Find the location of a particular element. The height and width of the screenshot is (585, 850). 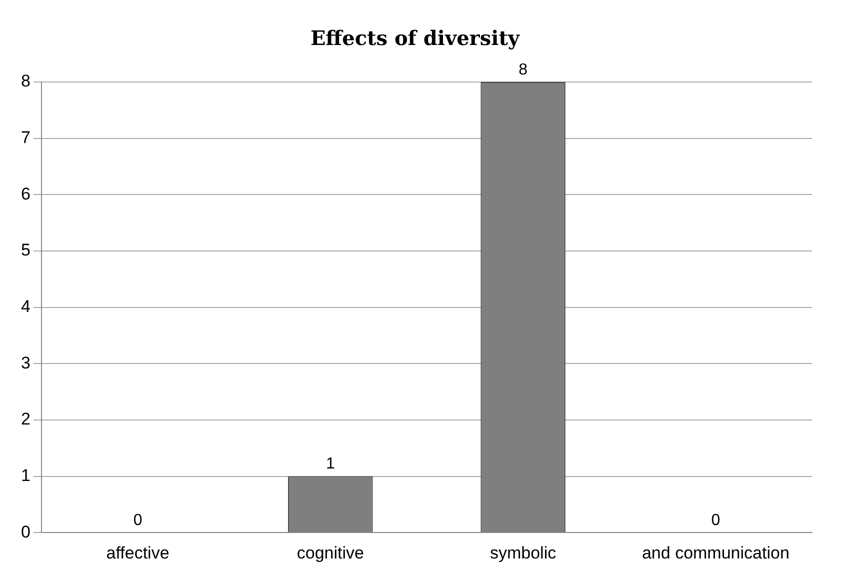

data-label: 1 is located at coordinates (330, 464).